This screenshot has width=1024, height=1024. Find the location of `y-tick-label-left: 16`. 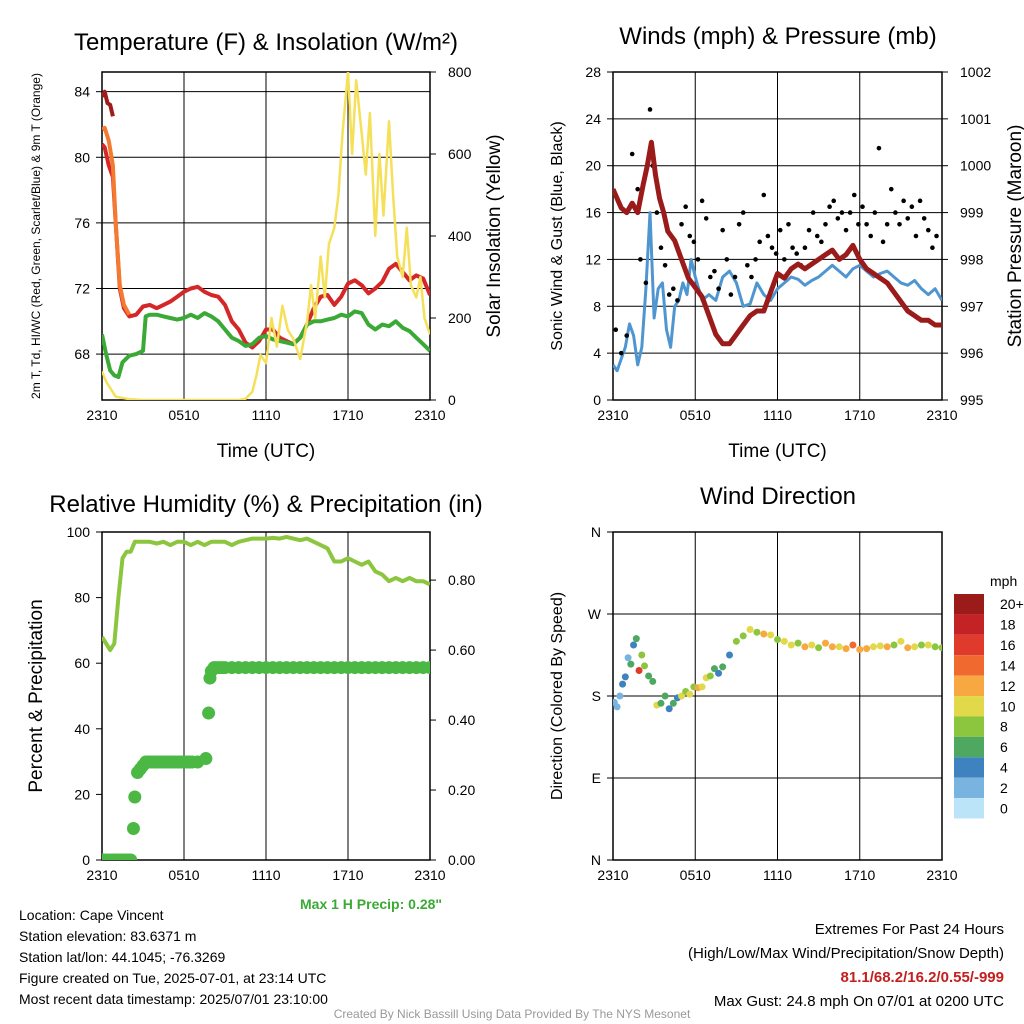

y-tick-label-left: 16 is located at coordinates (593, 213).